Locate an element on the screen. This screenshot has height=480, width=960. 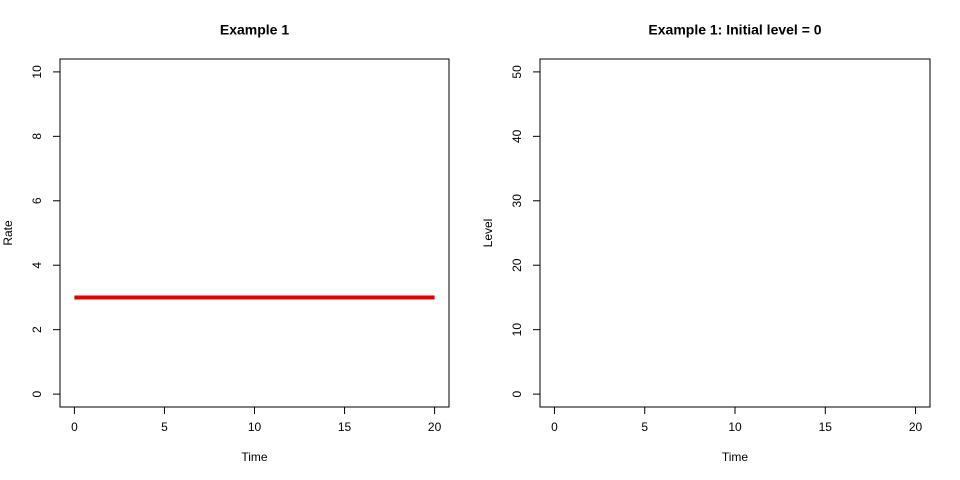
y-tick-label: 6 is located at coordinates (37, 200).